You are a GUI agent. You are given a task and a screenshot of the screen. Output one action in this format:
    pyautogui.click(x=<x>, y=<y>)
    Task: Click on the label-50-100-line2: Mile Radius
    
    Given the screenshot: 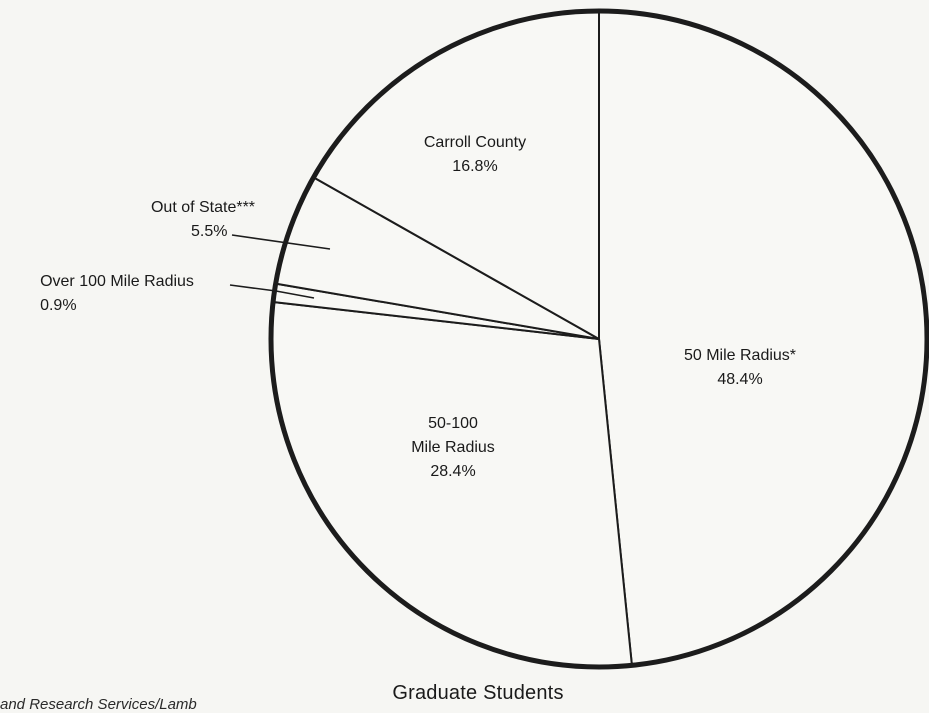 What is the action you would take?
    pyautogui.click(x=453, y=447)
    